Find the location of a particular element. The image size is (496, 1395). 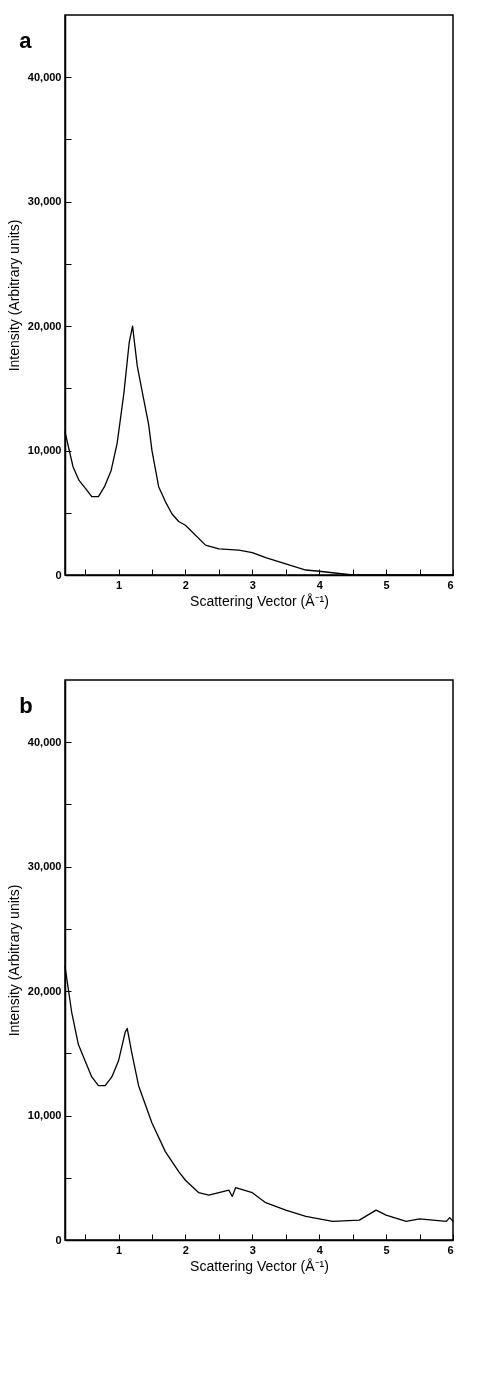

text: b is located at coordinates (26, 705).